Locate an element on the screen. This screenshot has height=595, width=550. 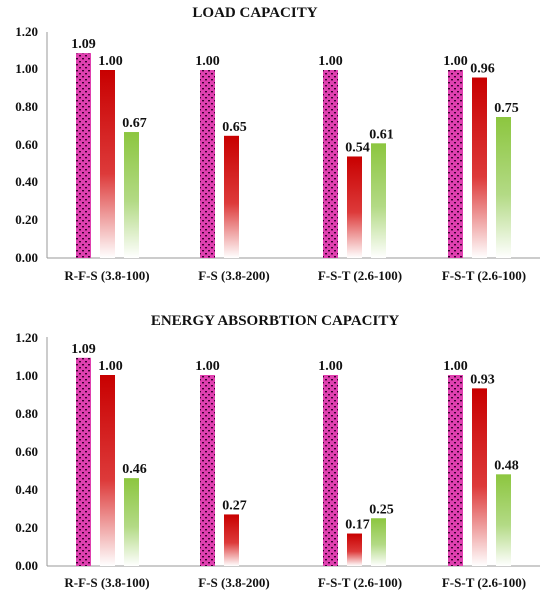
data-label: 0.93 is located at coordinates (482, 379).